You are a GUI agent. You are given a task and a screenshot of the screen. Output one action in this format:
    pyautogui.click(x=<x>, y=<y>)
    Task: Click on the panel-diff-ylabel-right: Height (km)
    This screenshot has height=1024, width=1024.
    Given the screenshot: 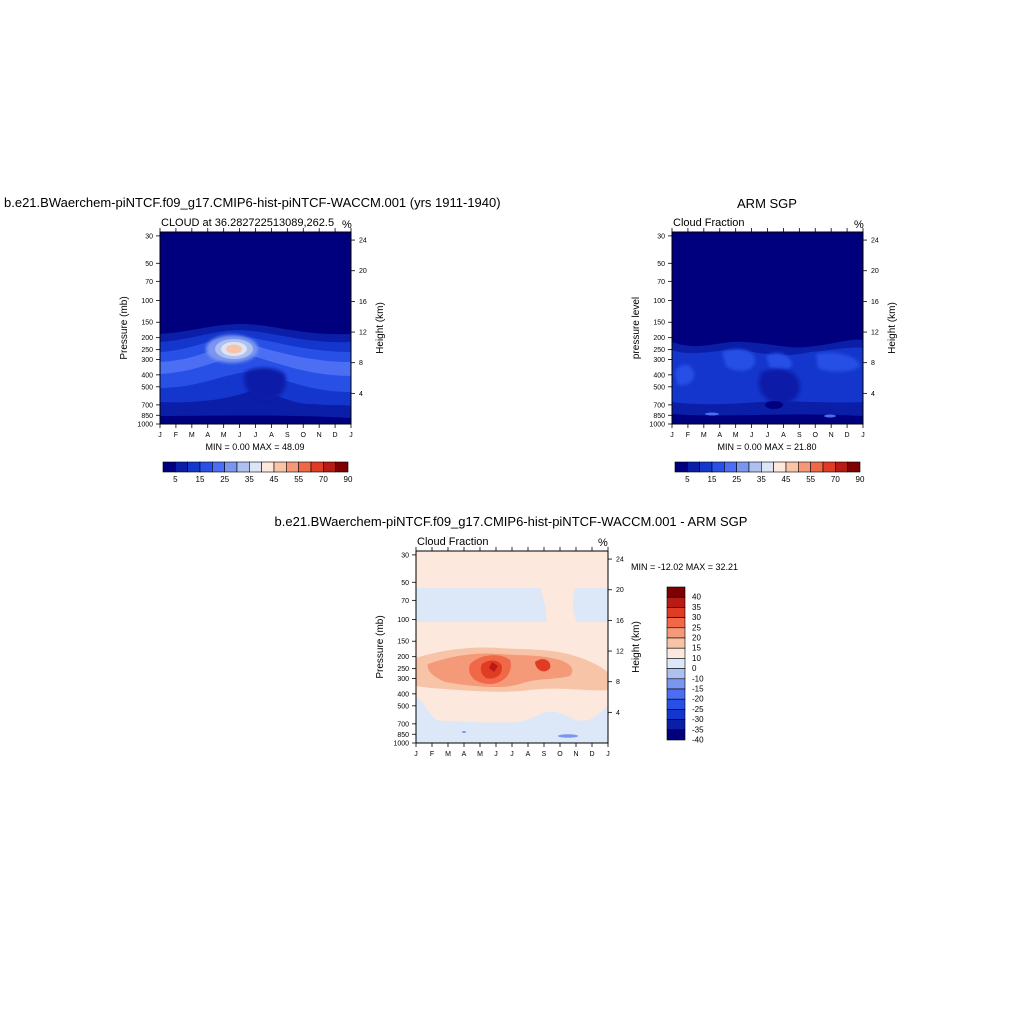 What is the action you would take?
    pyautogui.click(x=636, y=647)
    